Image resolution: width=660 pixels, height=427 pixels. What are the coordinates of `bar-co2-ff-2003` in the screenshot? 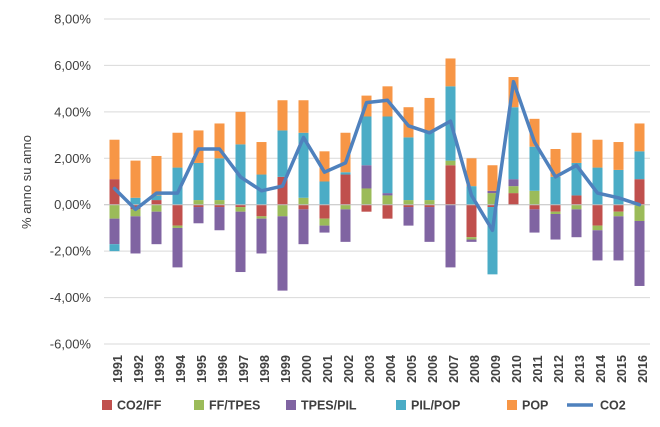 It's located at (366, 208).